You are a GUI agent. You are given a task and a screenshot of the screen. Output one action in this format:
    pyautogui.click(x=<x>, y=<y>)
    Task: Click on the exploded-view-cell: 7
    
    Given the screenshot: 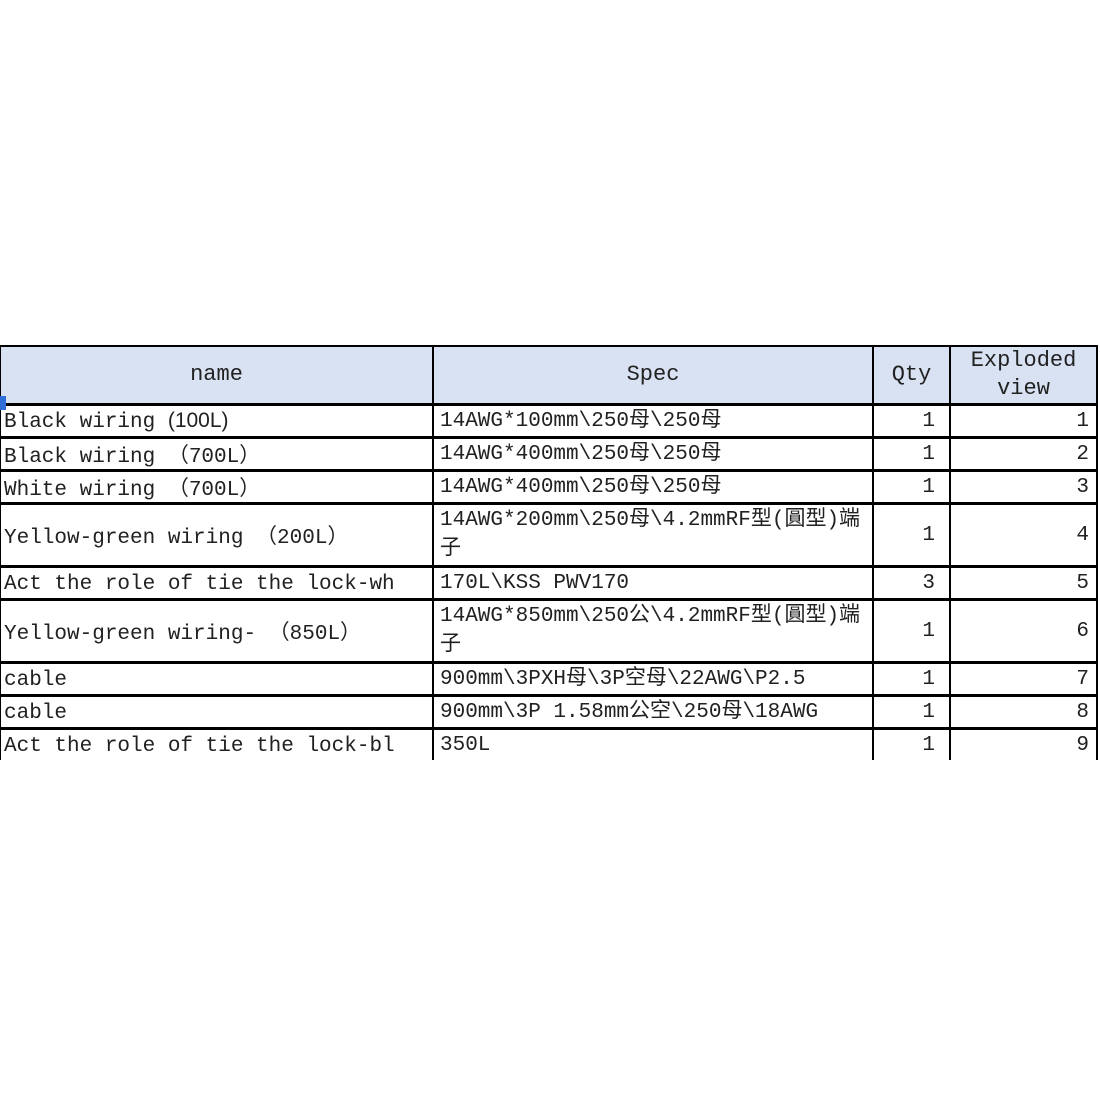 What is the action you would take?
    pyautogui.click(x=1023, y=679)
    